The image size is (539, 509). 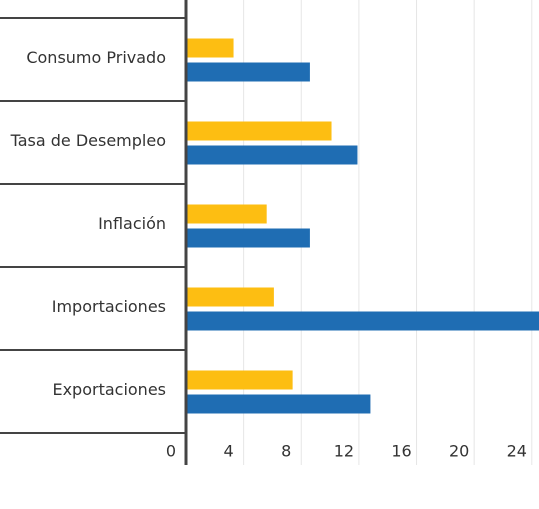 What do you see at coordinates (171, 451) in the screenshot?
I see `x-tick-label: 0` at bounding box center [171, 451].